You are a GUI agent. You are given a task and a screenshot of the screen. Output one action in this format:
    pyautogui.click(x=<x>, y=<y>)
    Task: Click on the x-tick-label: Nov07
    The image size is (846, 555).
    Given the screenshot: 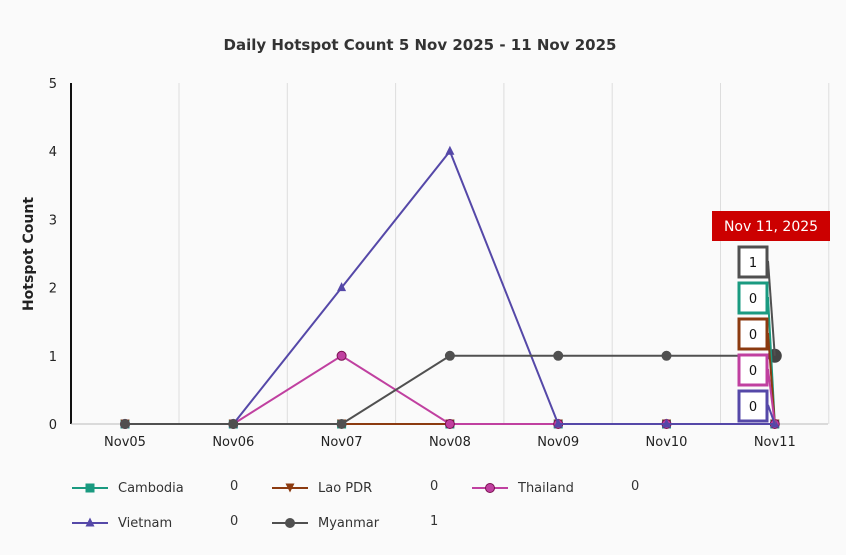 What is the action you would take?
    pyautogui.click(x=342, y=442)
    